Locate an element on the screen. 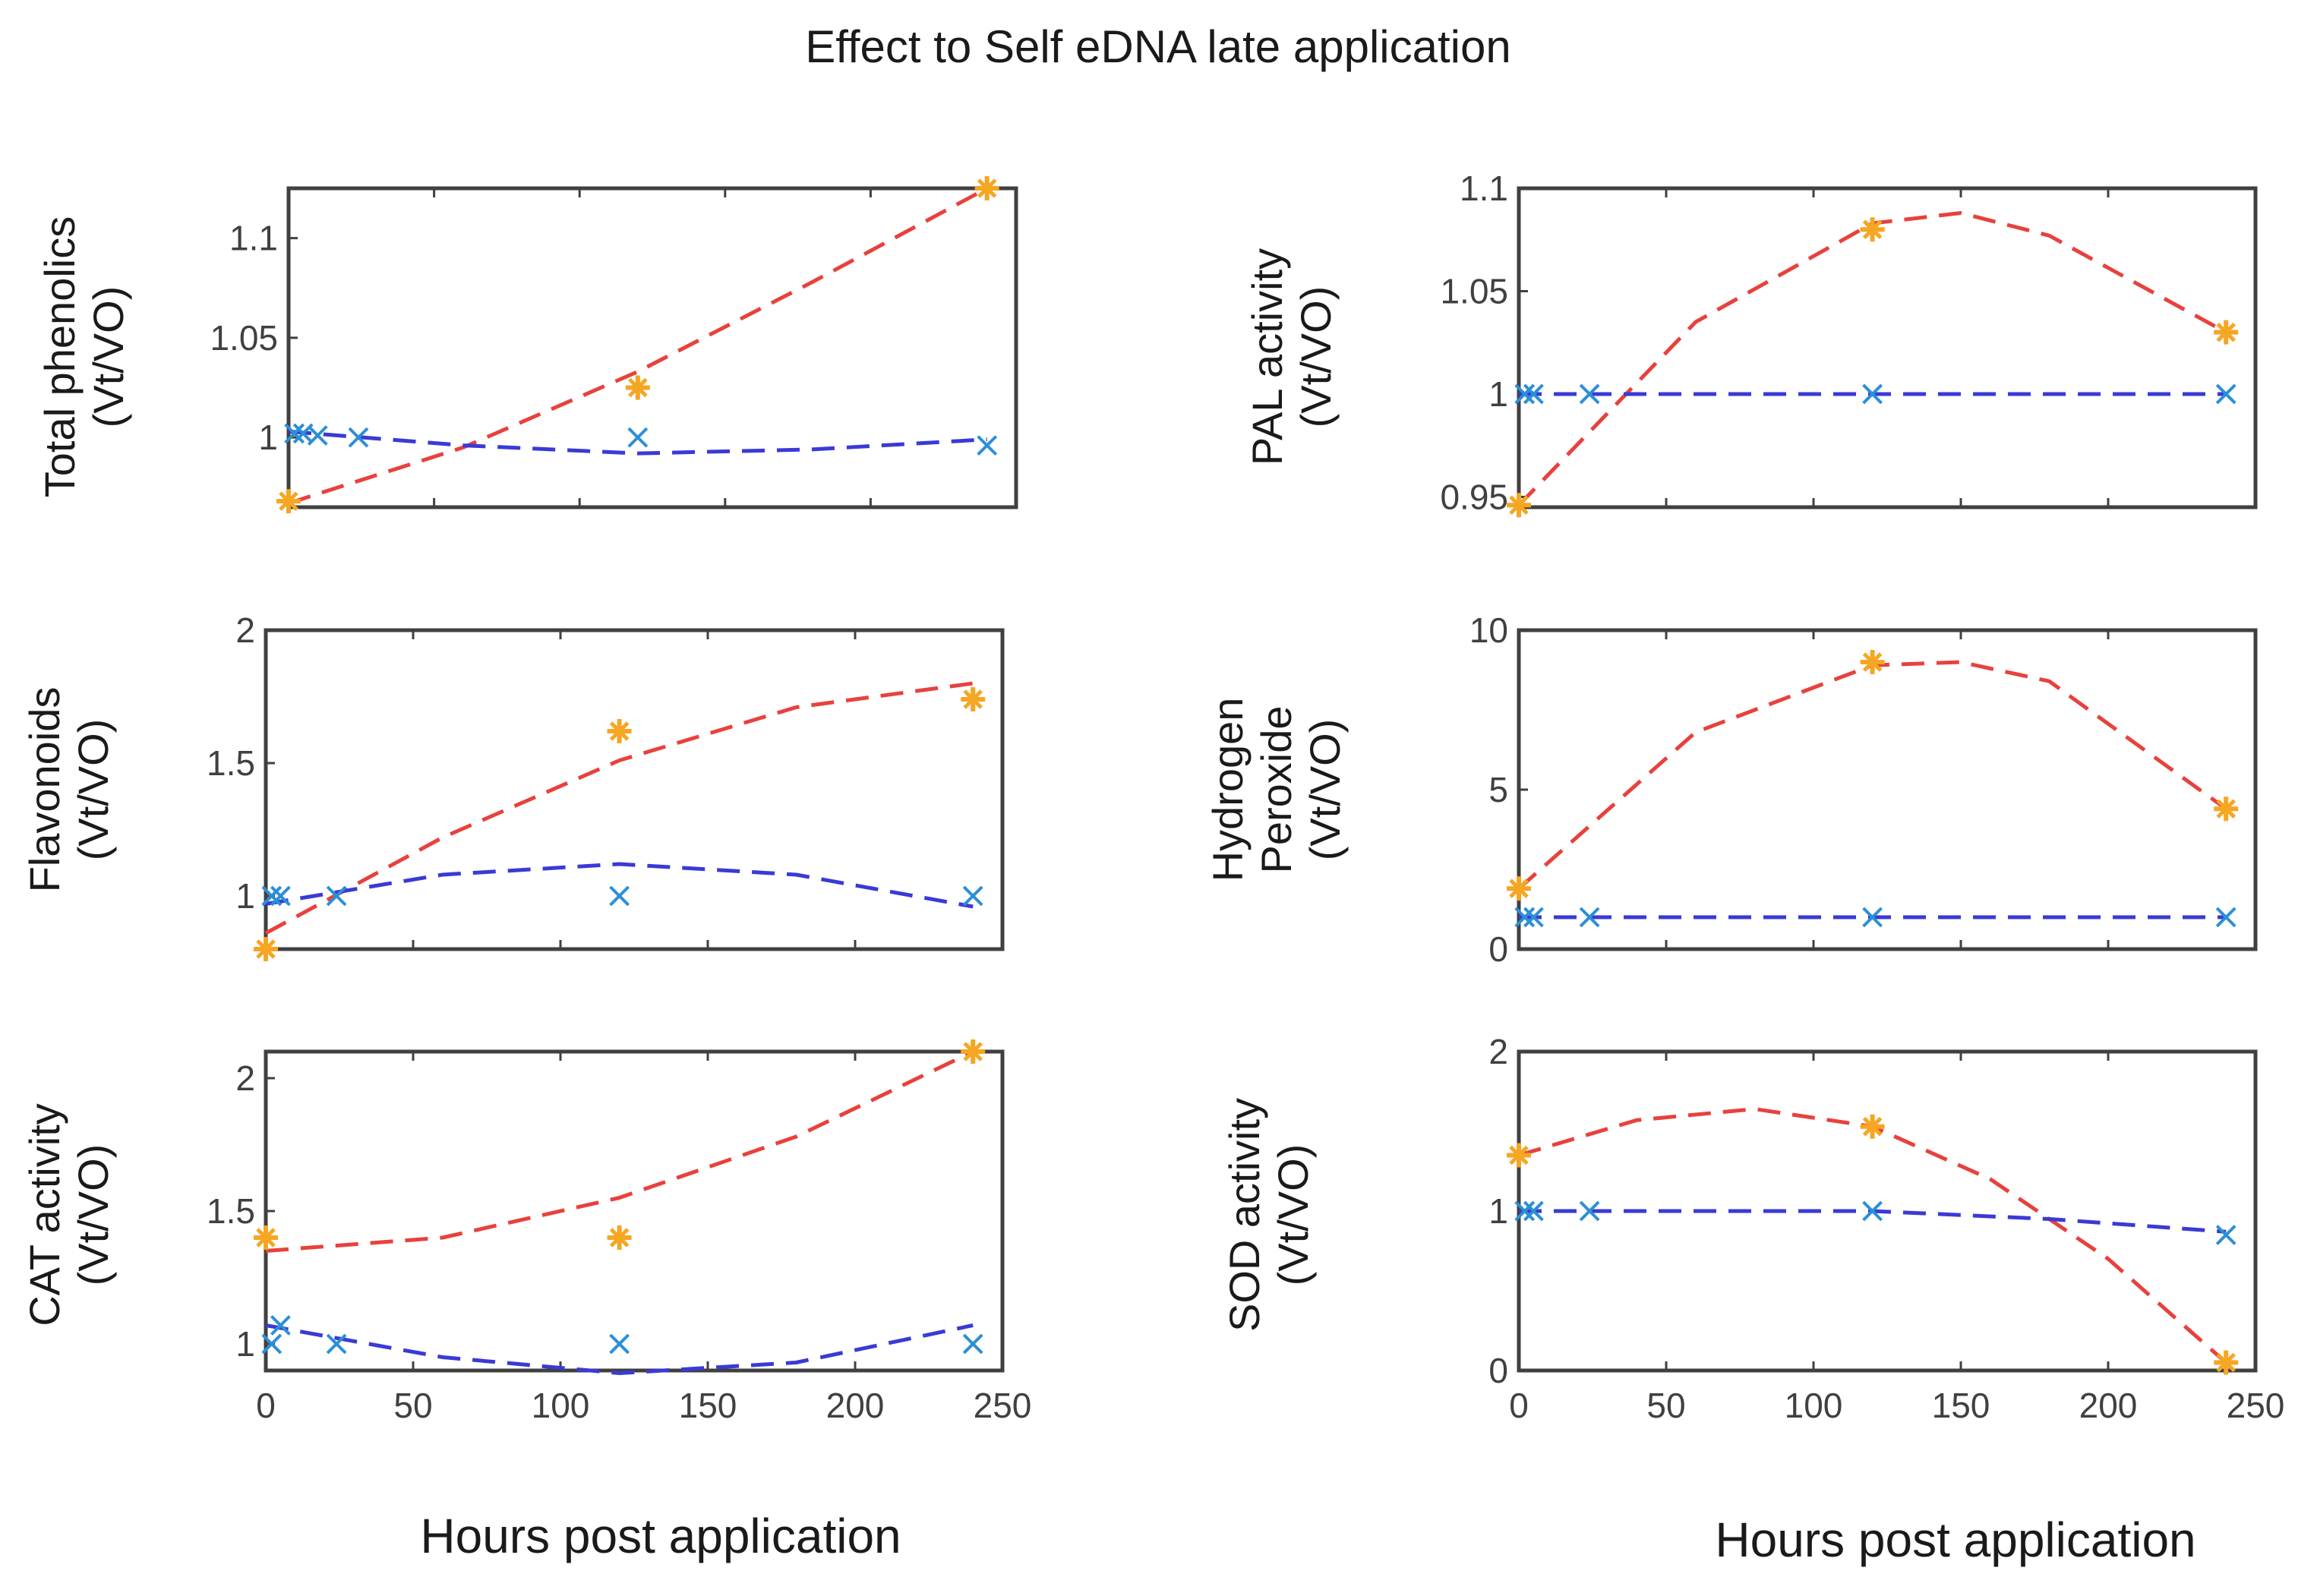  y-tick-label: 5 is located at coordinates (1498, 789).